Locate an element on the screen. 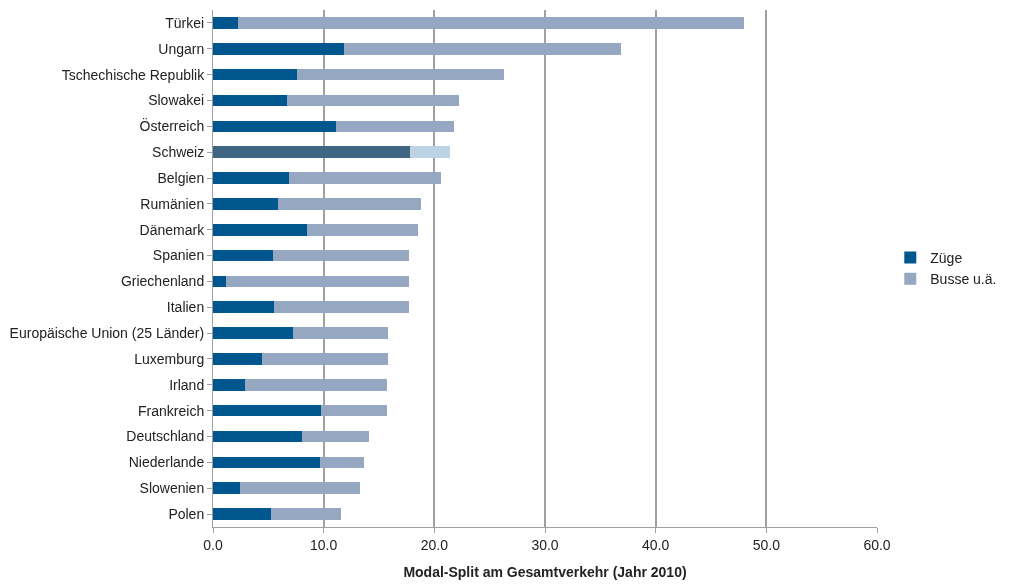 This screenshot has width=1017, height=588. y-tick-label: Slowenien is located at coordinates (172, 488).